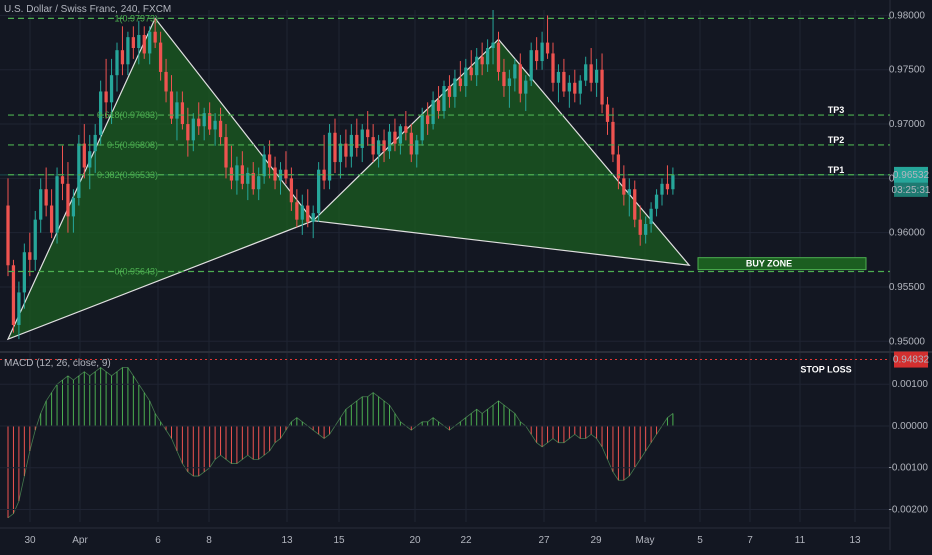 This screenshot has height=555, width=932. Describe the element at coordinates (700, 540) in the screenshot. I see `time-tick-label: 5` at that location.